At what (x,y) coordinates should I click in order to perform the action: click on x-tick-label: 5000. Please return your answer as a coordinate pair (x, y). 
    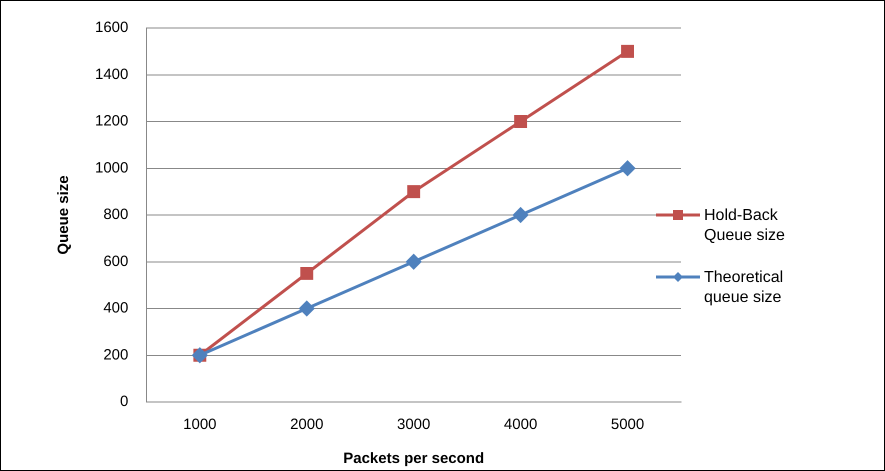
    Looking at the image, I should click on (627, 425).